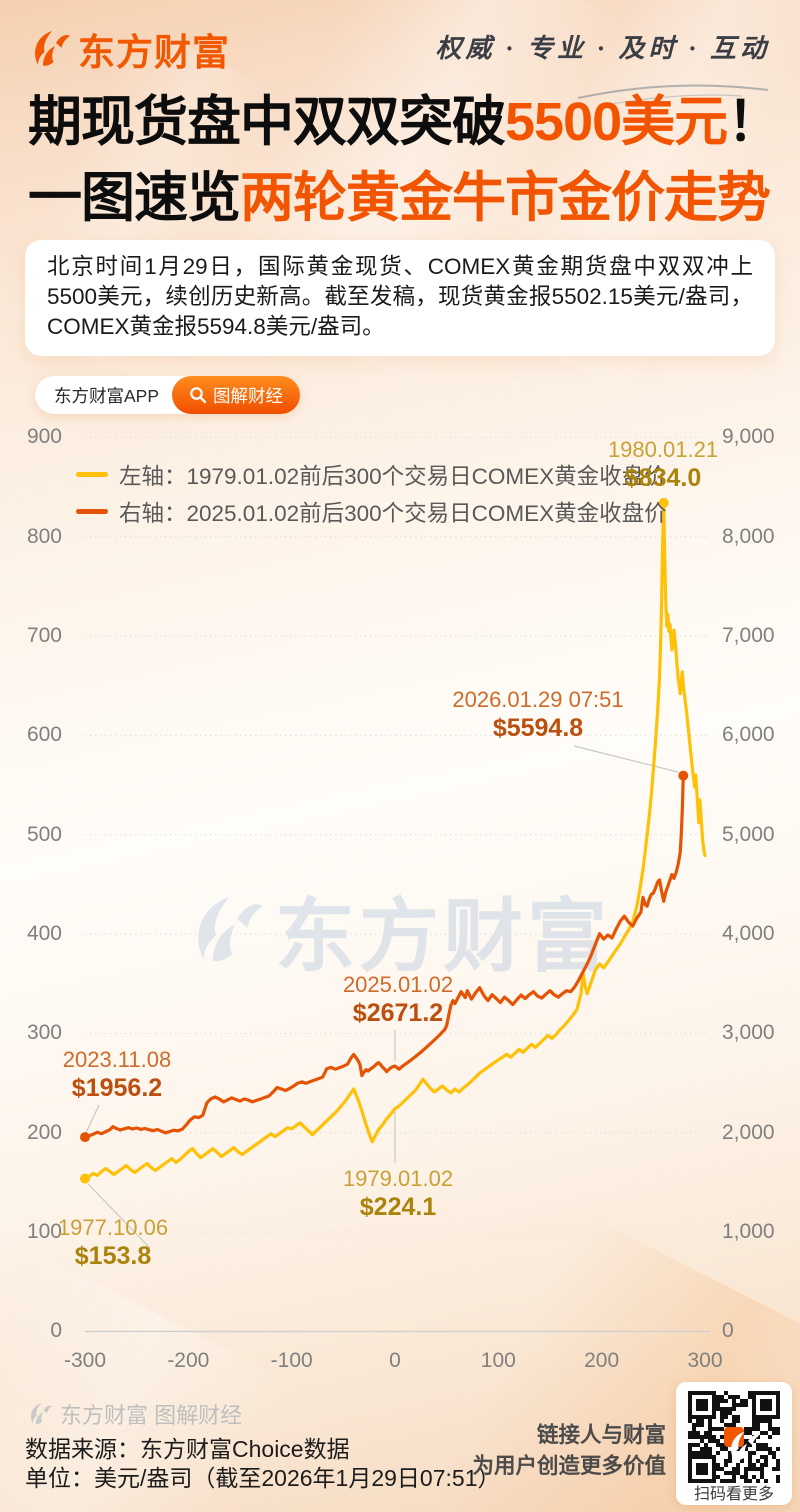  I want to click on legend-row-1979: 左轴：1979.01.02前后300个交易日COMEX黄金收盘价, so click(371, 474).